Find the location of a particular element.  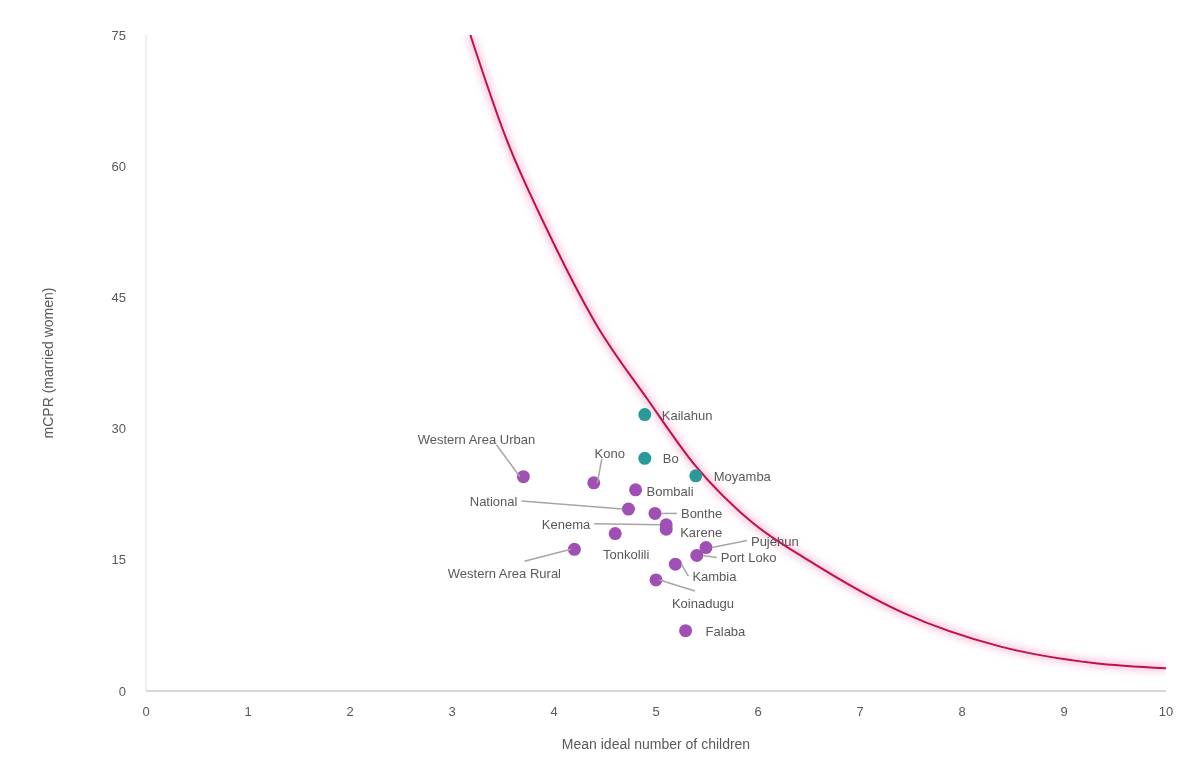

series-label: Western Area Urban is located at coordinates (476, 439).